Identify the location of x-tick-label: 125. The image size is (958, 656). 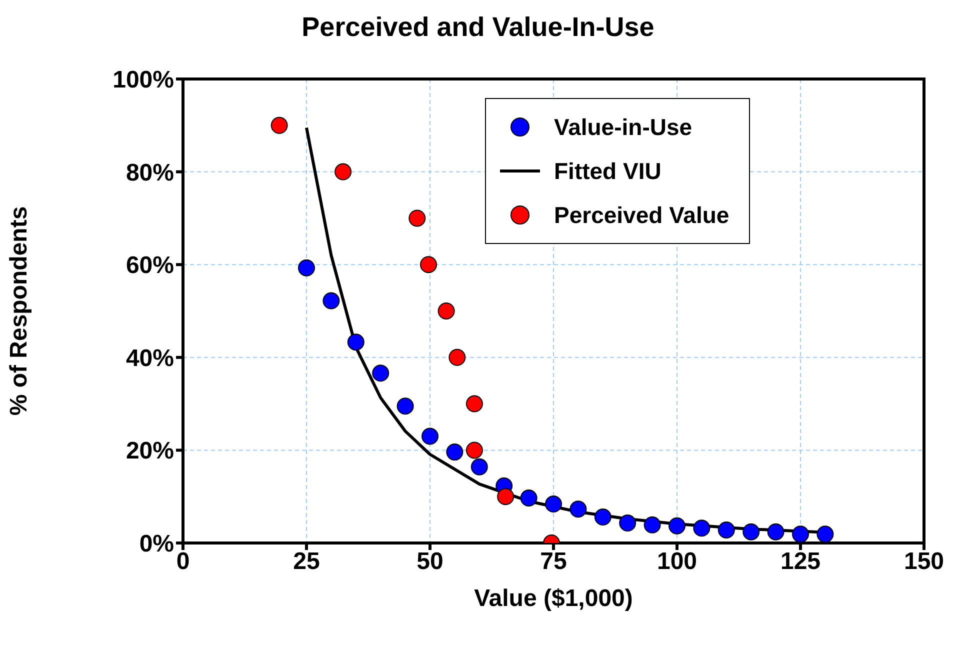
(800, 562).